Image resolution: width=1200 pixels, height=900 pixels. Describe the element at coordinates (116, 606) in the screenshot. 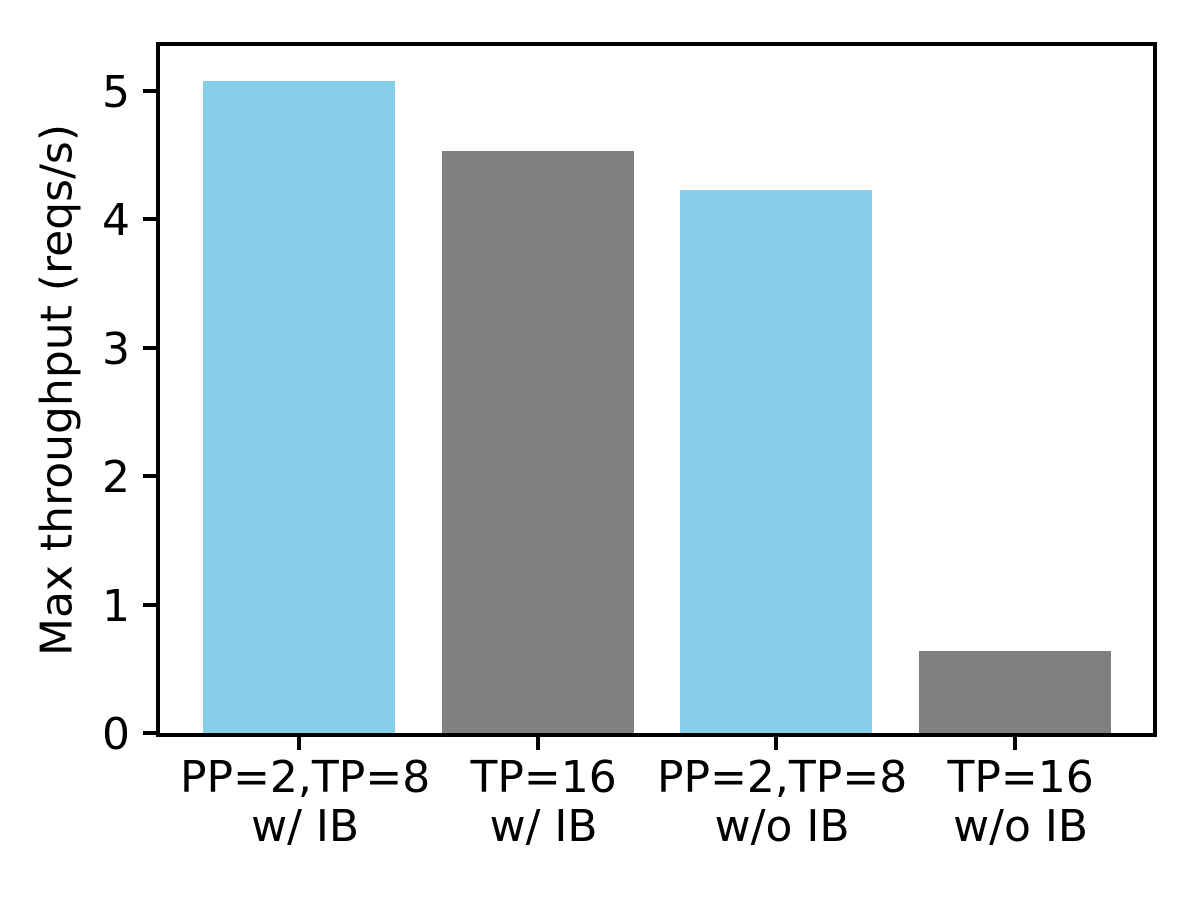

I see `y-tick-label: 1` at that location.